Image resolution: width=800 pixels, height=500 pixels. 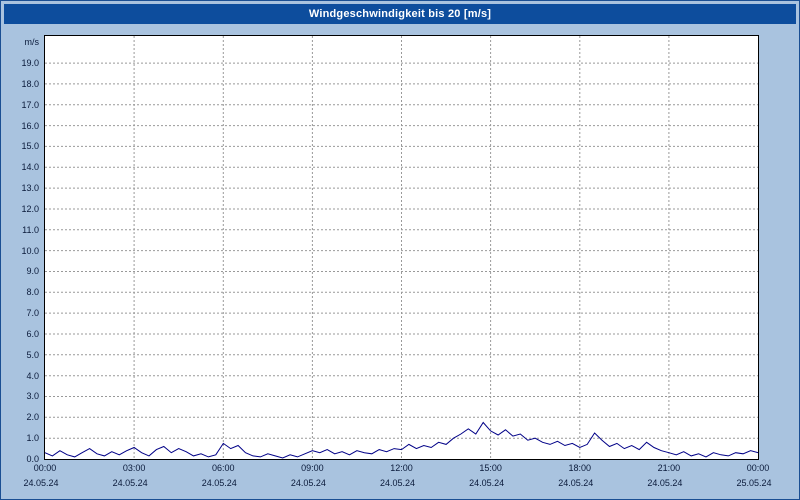 What do you see at coordinates (32, 42) in the screenshot?
I see `y-axis-unit-label: m/s` at bounding box center [32, 42].